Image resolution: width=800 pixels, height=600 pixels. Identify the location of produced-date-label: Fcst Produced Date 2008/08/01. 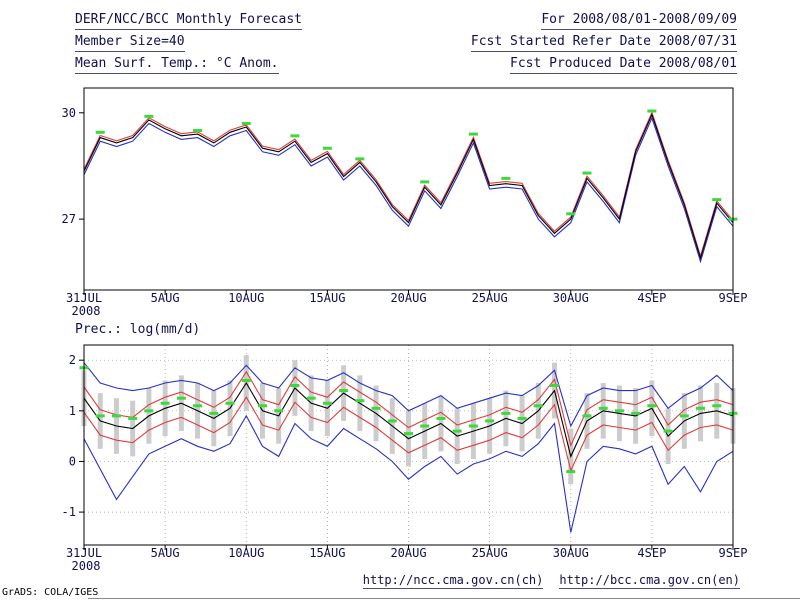
(623, 65).